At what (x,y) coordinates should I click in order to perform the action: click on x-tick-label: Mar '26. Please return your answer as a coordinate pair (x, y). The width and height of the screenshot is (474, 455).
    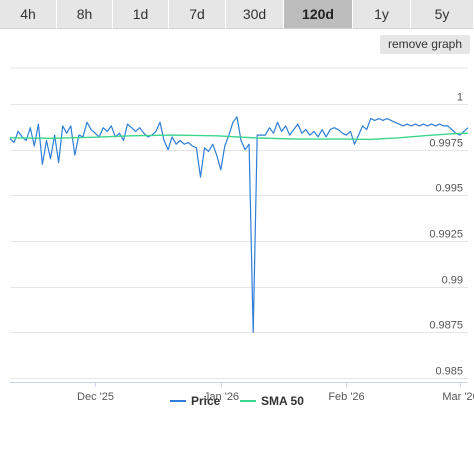
    Looking at the image, I should click on (458, 397).